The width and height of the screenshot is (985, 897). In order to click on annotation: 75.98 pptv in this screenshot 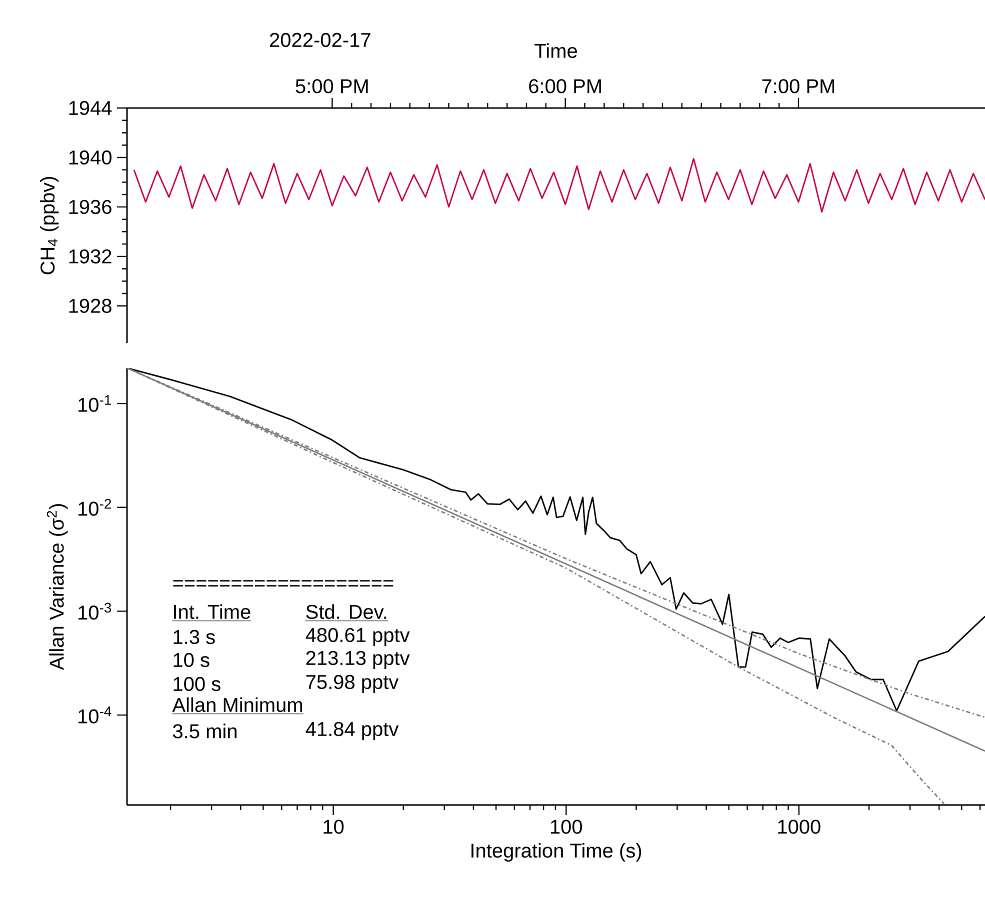, I will do `click(352, 684)`.